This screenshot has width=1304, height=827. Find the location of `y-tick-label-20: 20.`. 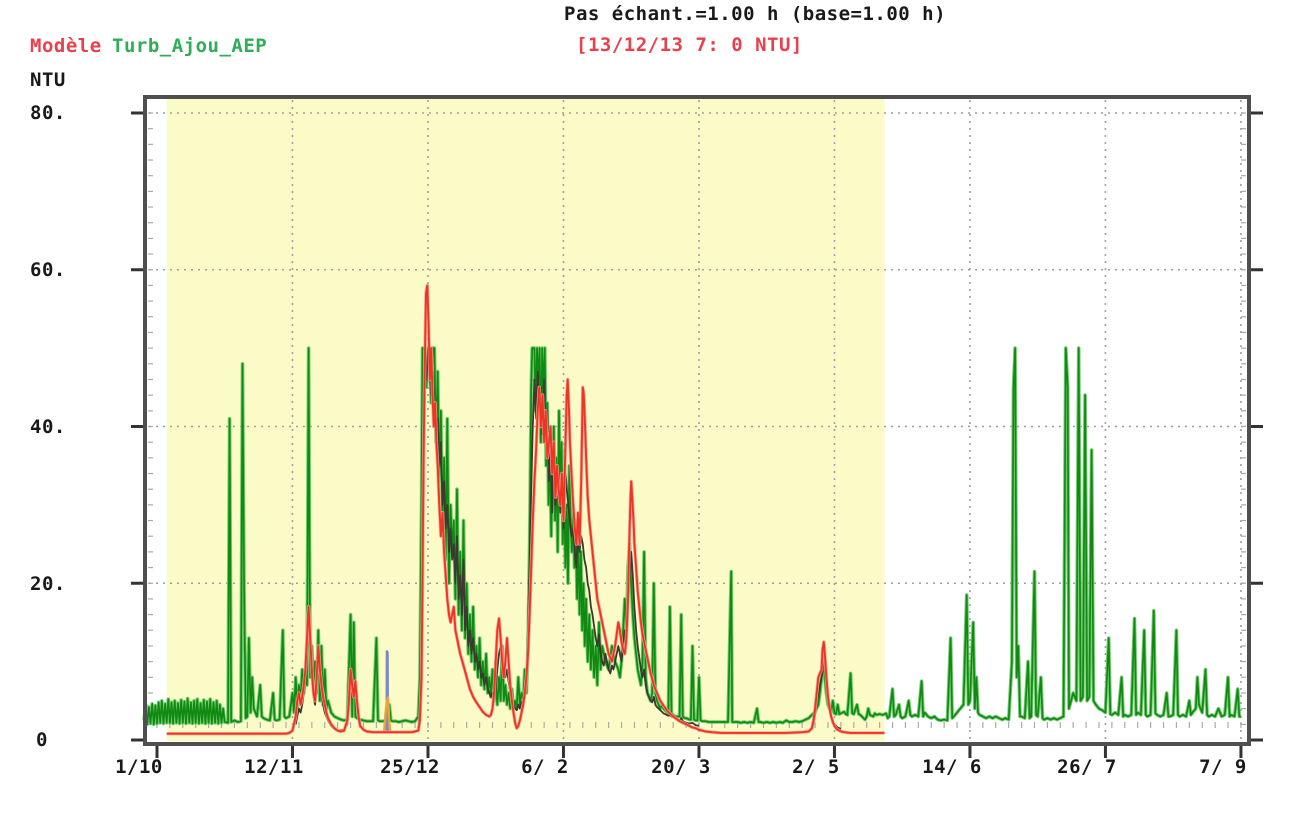

y-tick-label-20: 20. is located at coordinates (48, 584).